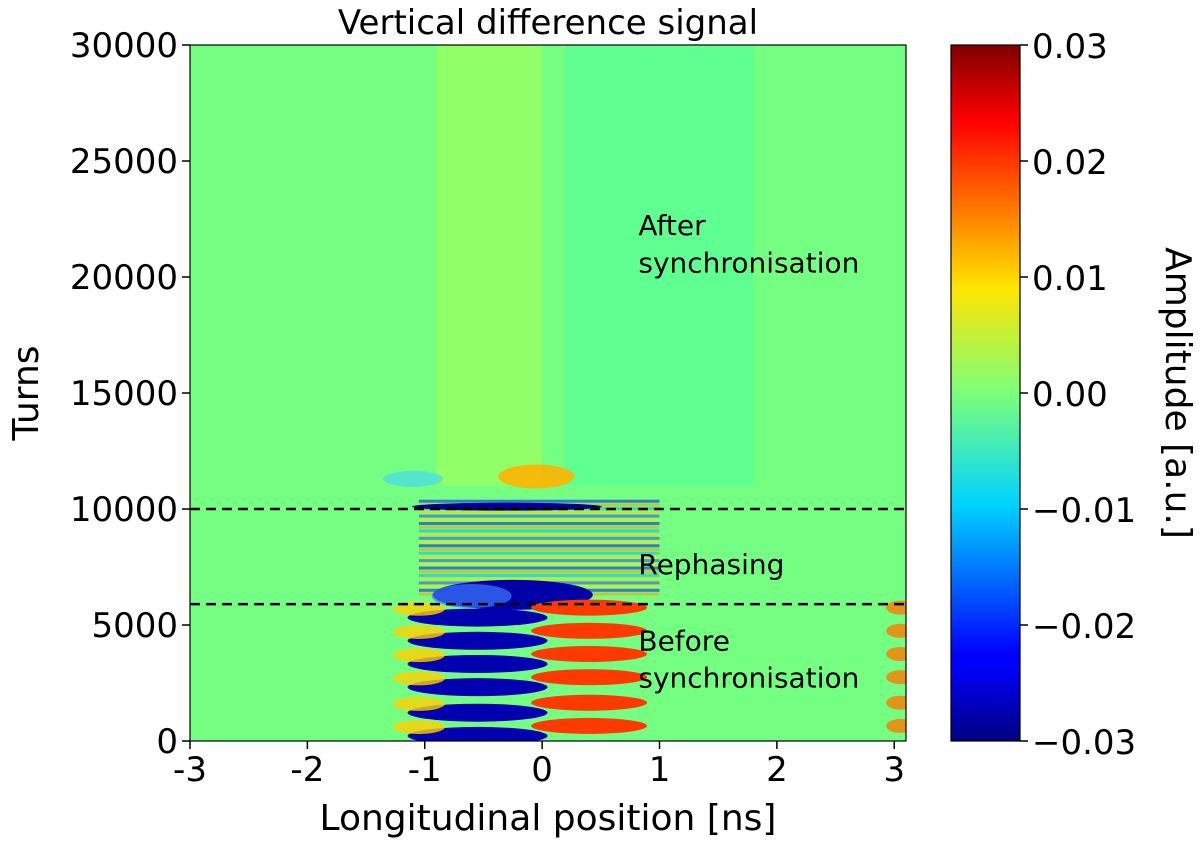 The height and width of the screenshot is (843, 1200). What do you see at coordinates (985, 393) in the screenshot?
I see `colorbar` at bounding box center [985, 393].